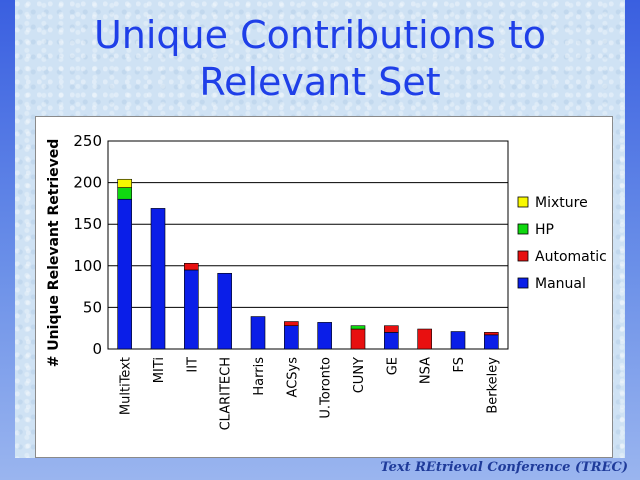 This screenshot has height=480, width=640. Describe the element at coordinates (87, 224) in the screenshot. I see `y-tick-label: 150` at that location.